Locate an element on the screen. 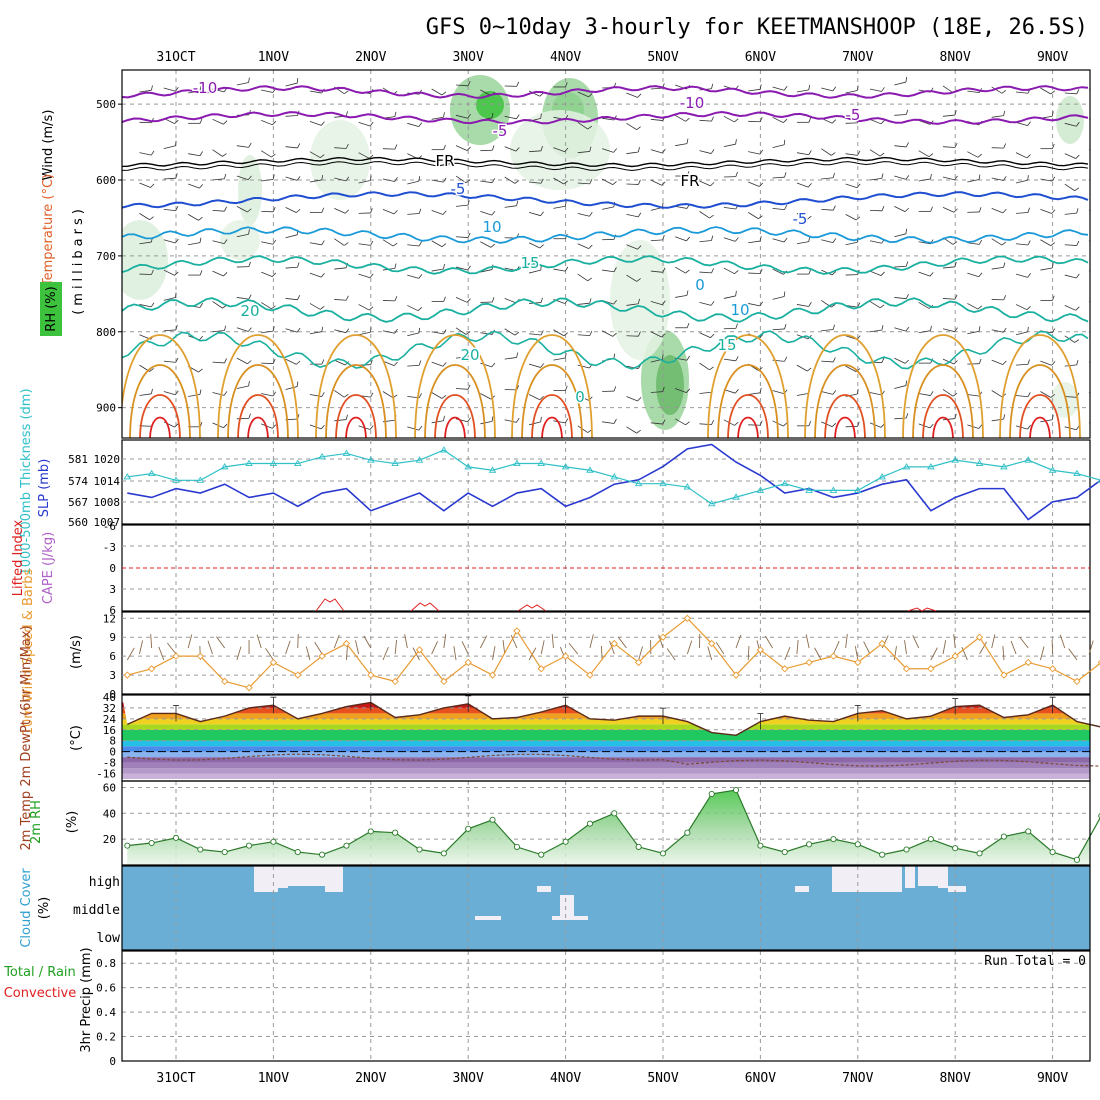  ylabel-wind10-unit: (m/s) is located at coordinates (76, 652).